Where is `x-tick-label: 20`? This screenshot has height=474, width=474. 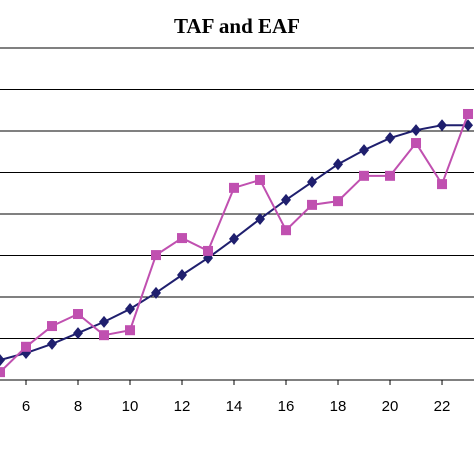
x-tick-label: 20 is located at coordinates (390, 406).